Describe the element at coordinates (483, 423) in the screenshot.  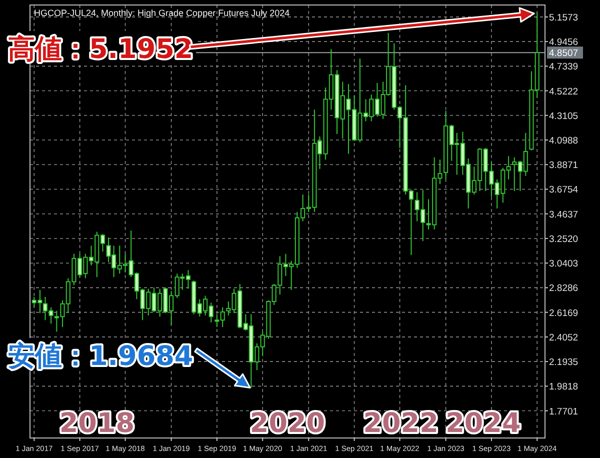
I see `annotation: 2024` at that location.